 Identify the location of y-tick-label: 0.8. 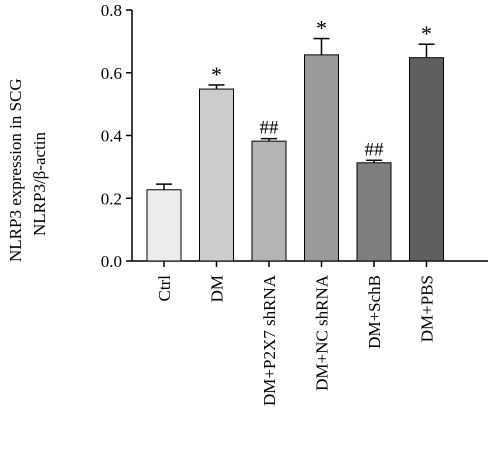
(111, 10).